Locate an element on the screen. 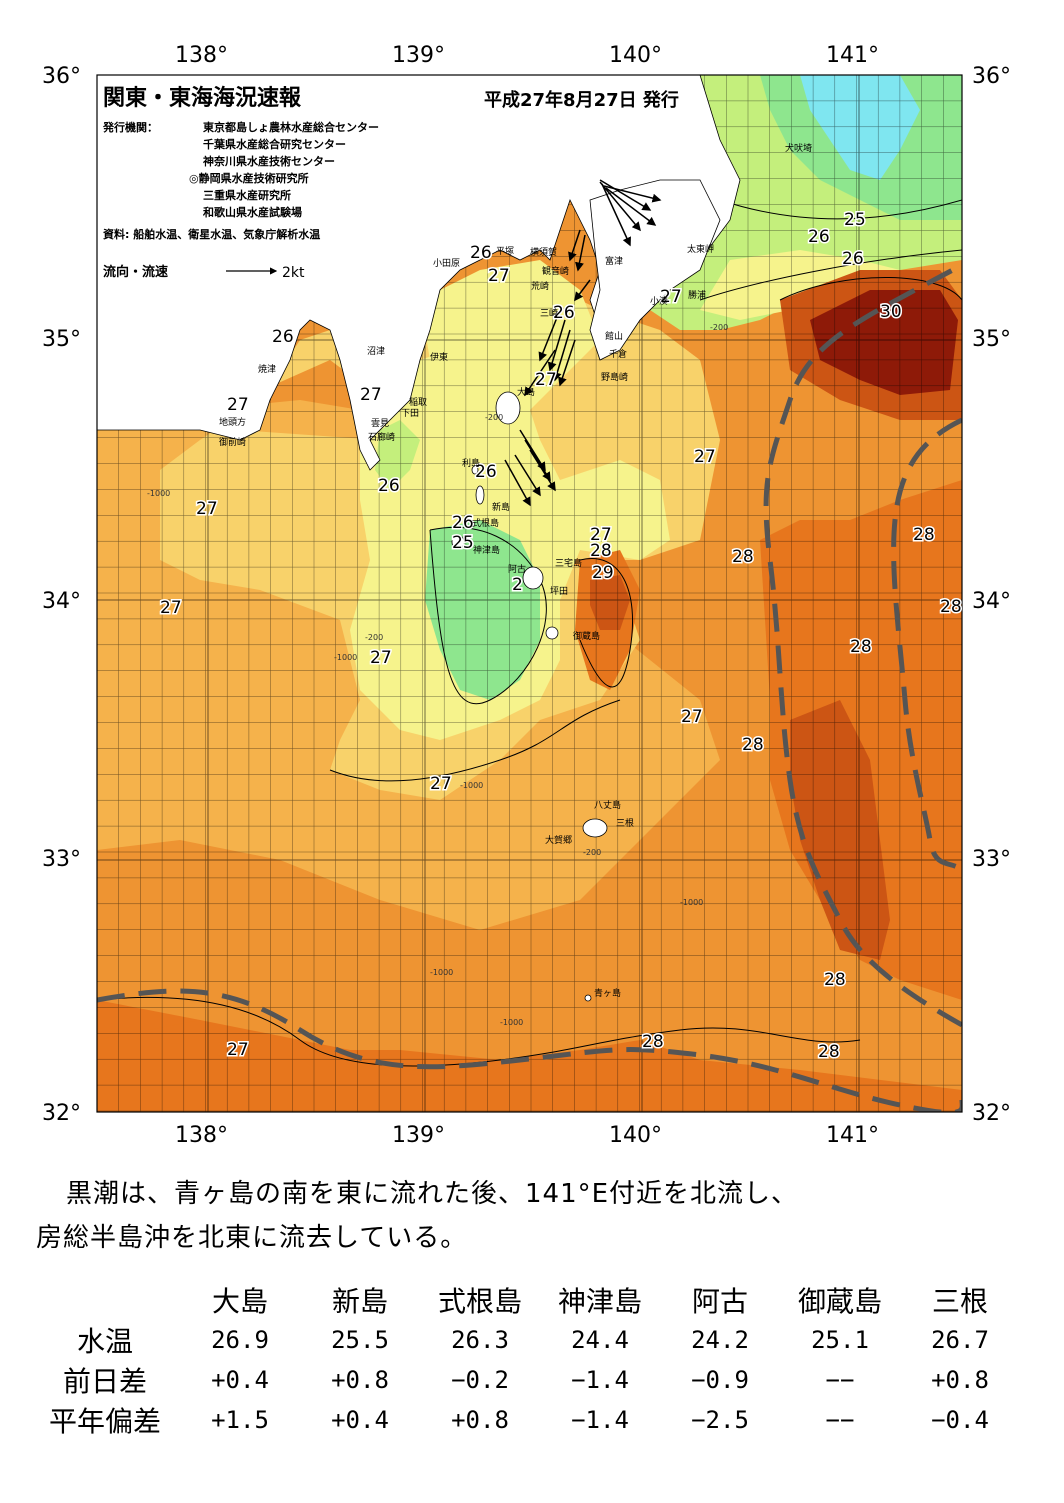 Image resolution: width=1064 pixels, height=1503 pixels. lon-label-top-141: 141° is located at coordinates (852, 55).